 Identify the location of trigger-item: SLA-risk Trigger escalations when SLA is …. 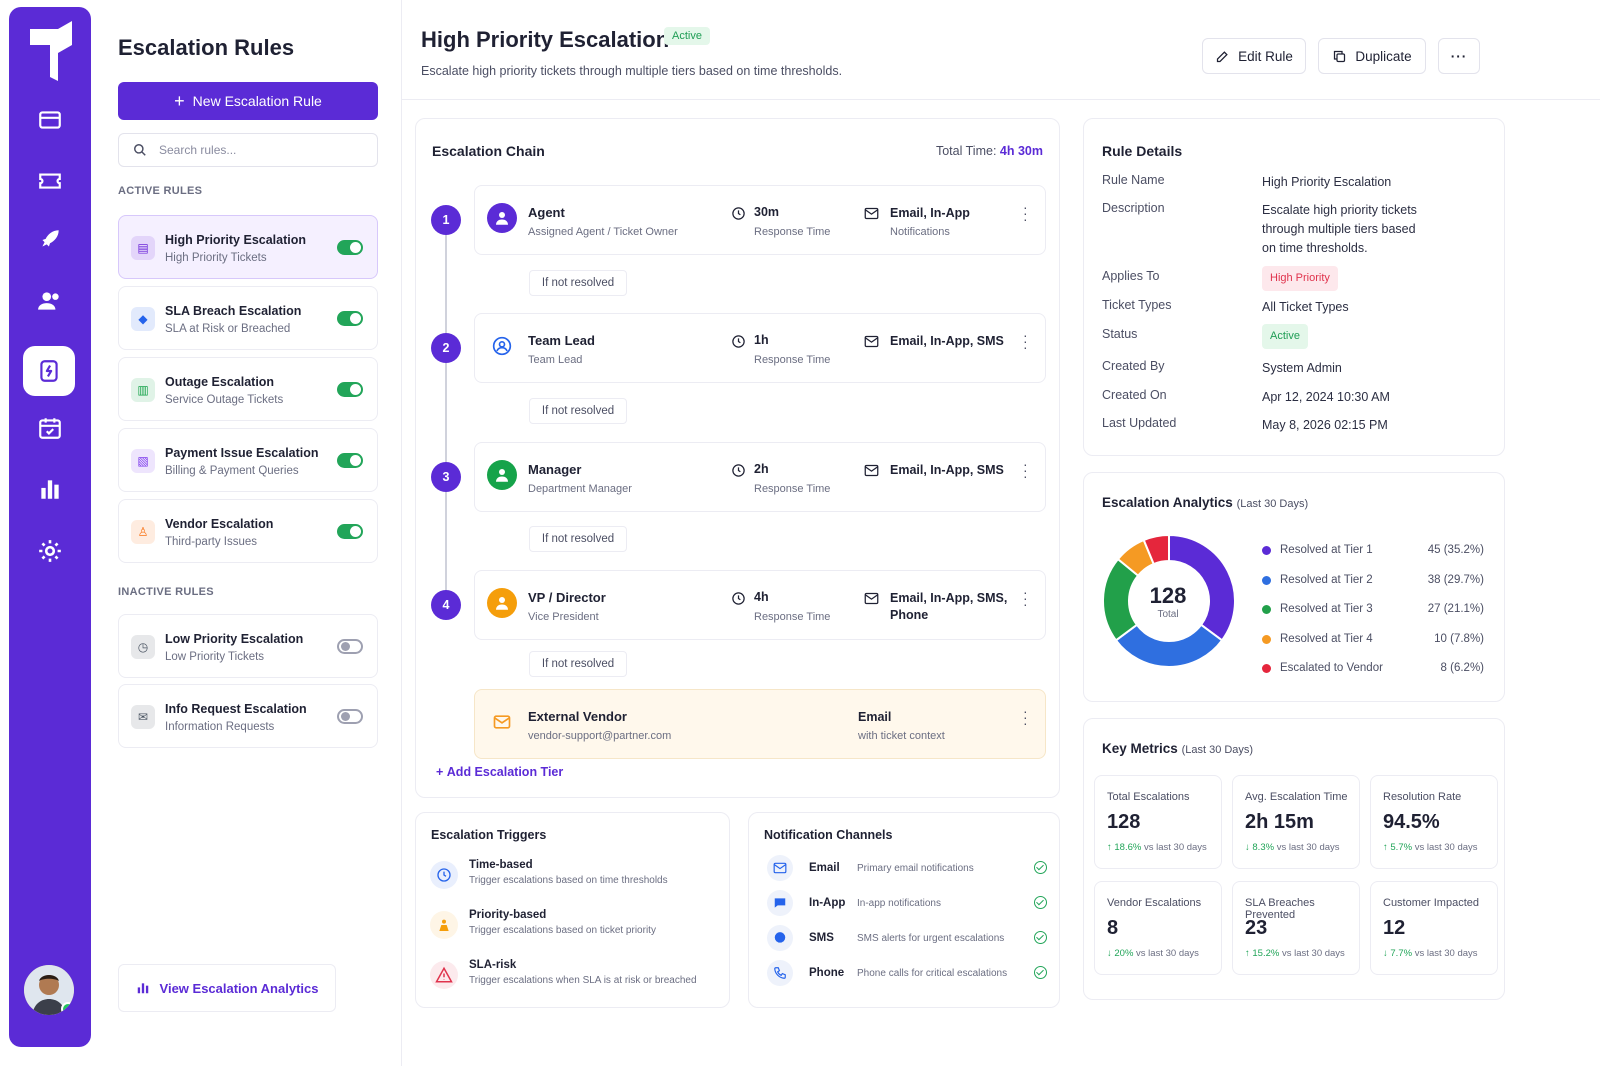
(575, 977).